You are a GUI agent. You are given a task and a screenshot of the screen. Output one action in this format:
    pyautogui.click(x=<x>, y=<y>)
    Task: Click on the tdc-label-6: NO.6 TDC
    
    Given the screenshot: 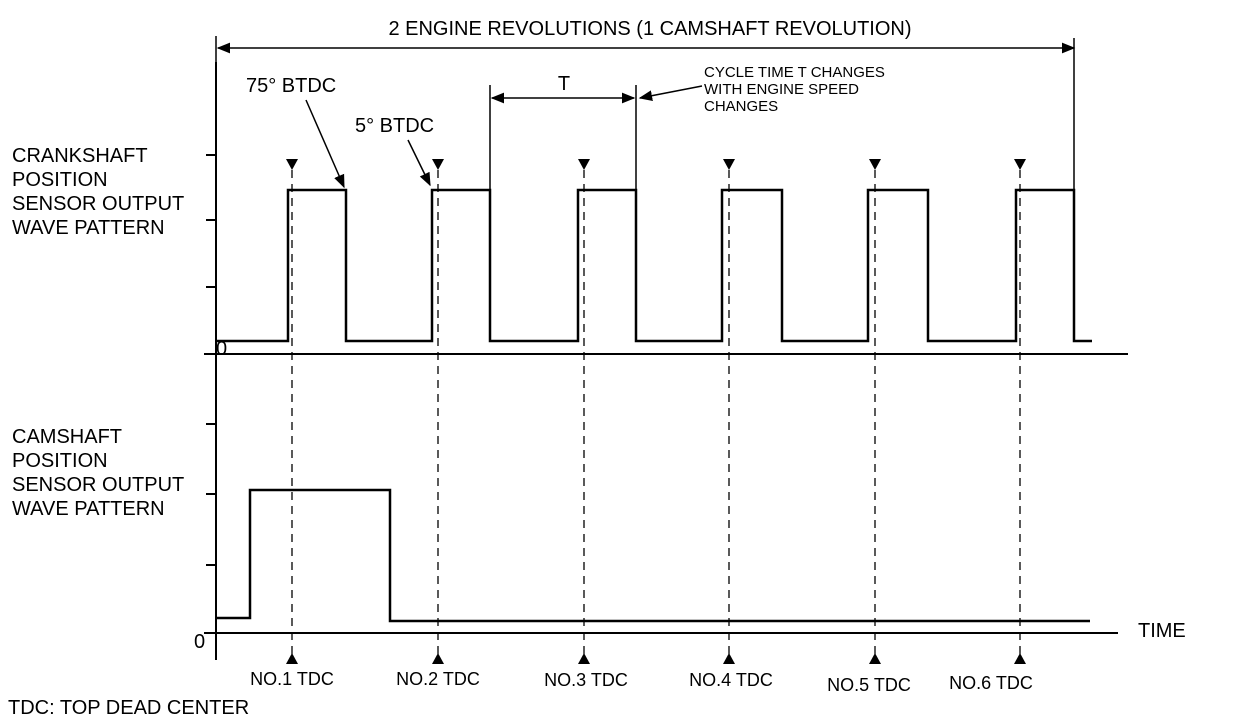 What is the action you would take?
    pyautogui.click(x=991, y=683)
    